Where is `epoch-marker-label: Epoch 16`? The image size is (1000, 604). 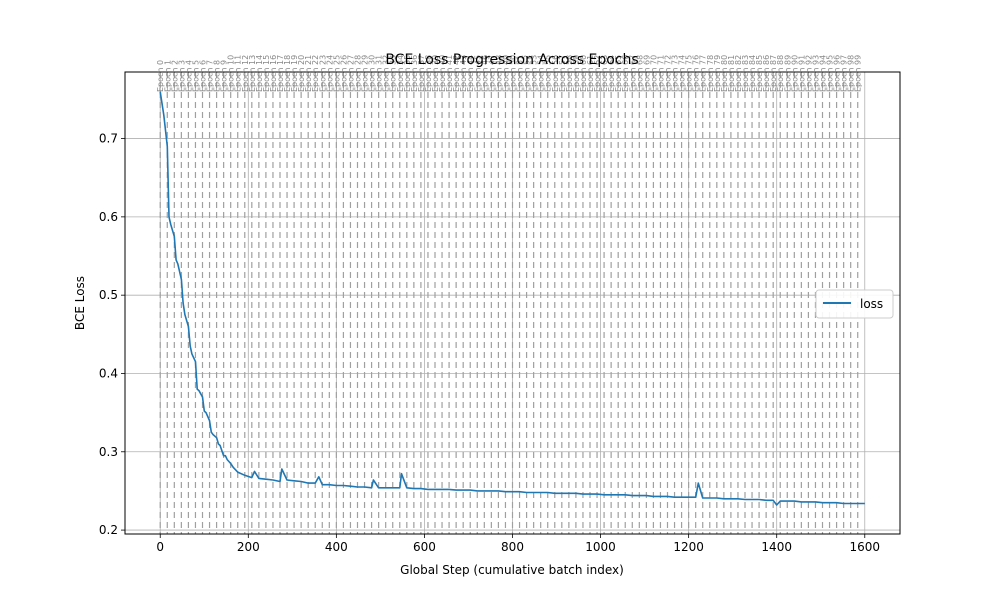
epoch-marker-label: Epoch 16 is located at coordinates (273, 73).